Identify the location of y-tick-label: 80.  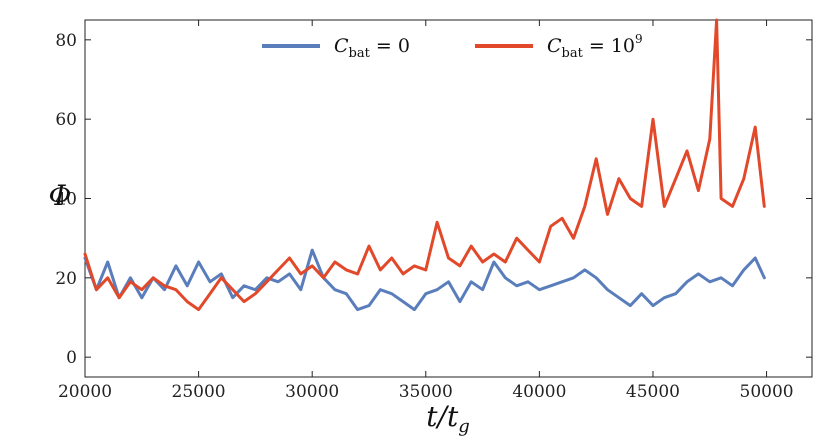
(66, 41).